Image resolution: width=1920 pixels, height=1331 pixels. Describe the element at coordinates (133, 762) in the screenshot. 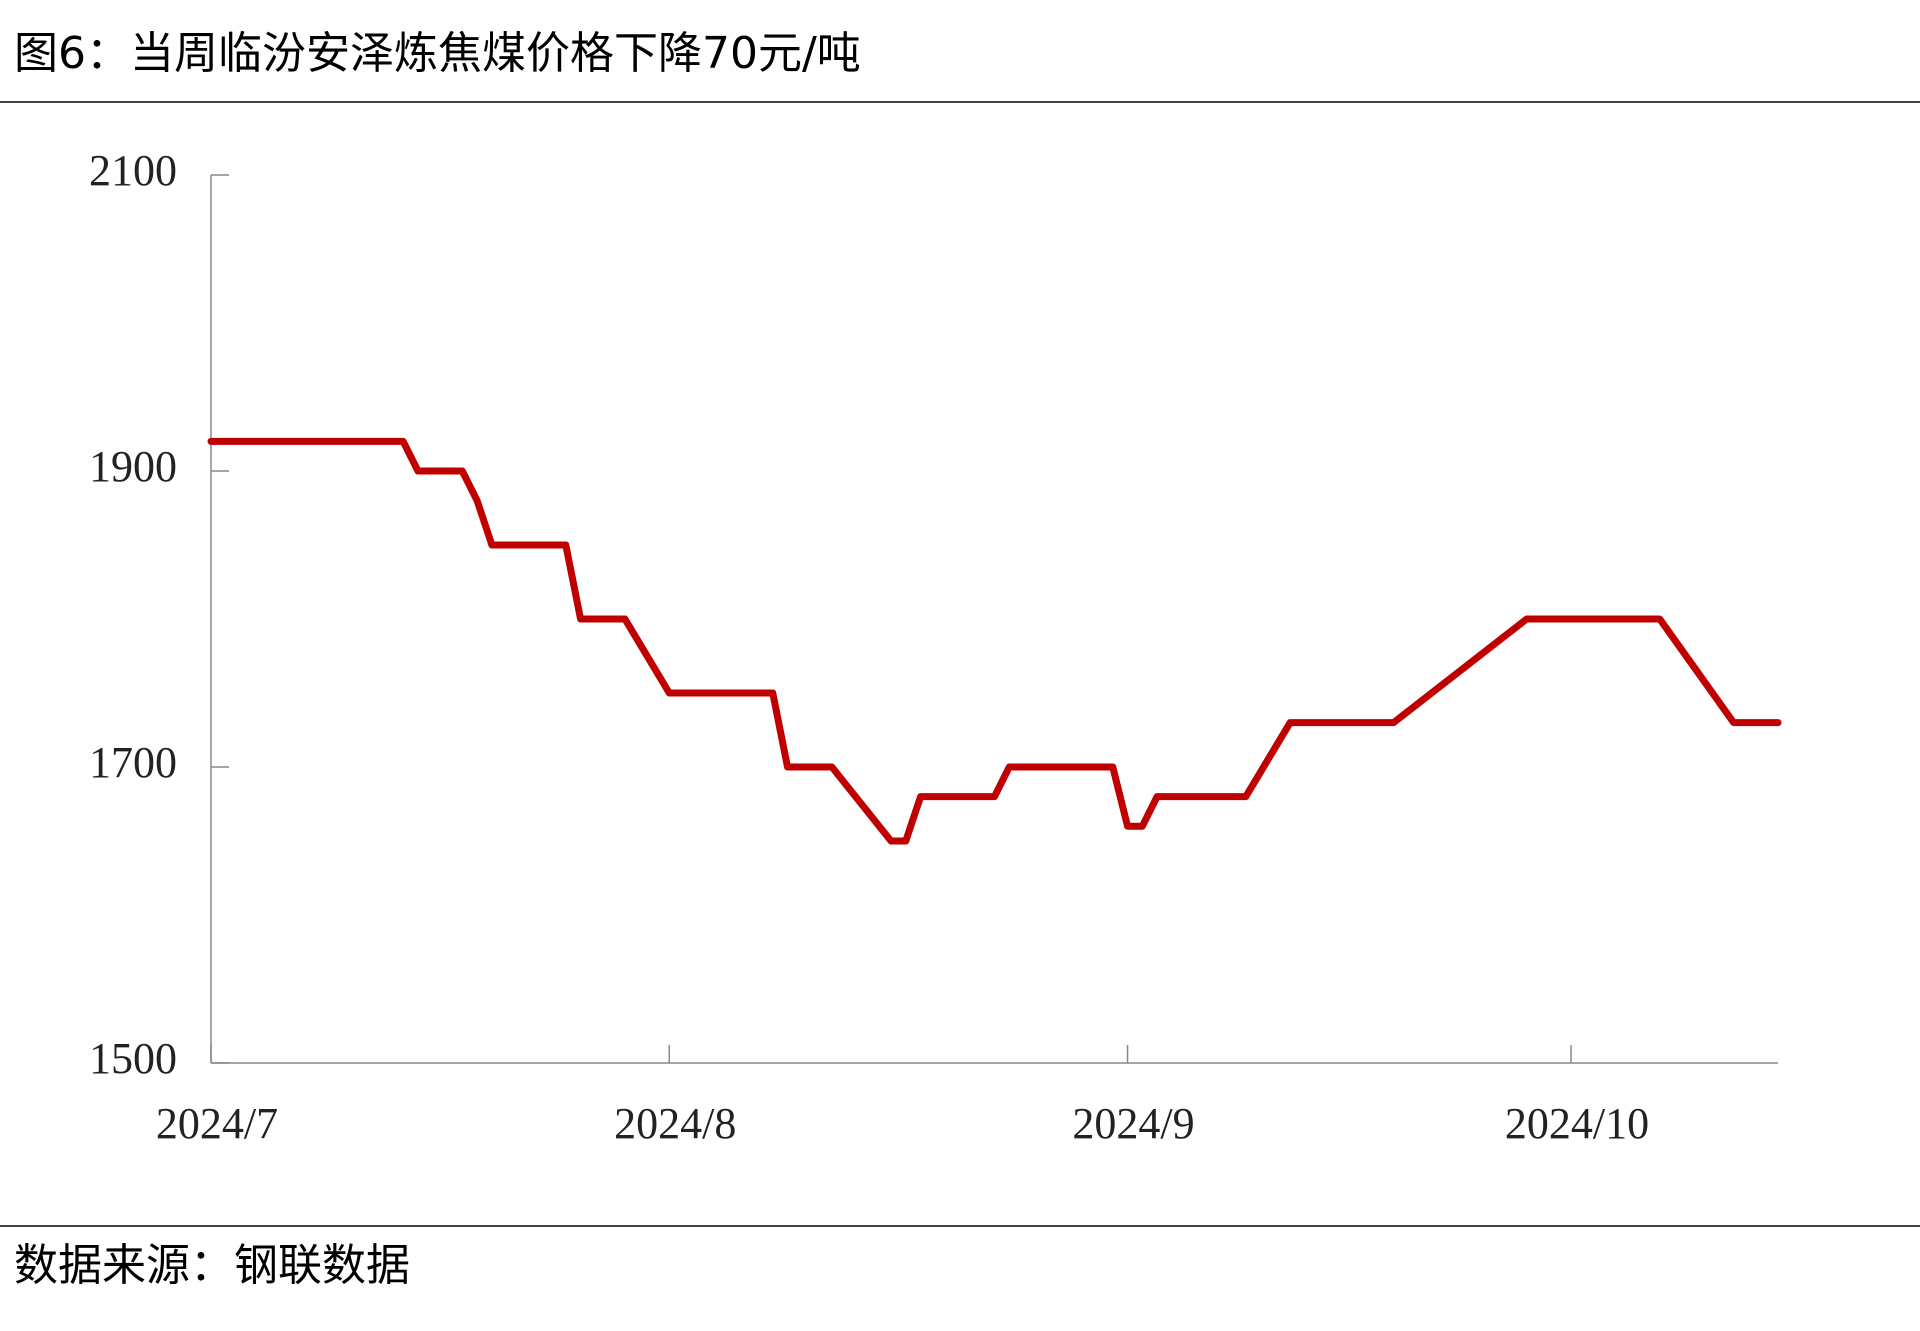

I see `y-tick-label: 1700` at that location.